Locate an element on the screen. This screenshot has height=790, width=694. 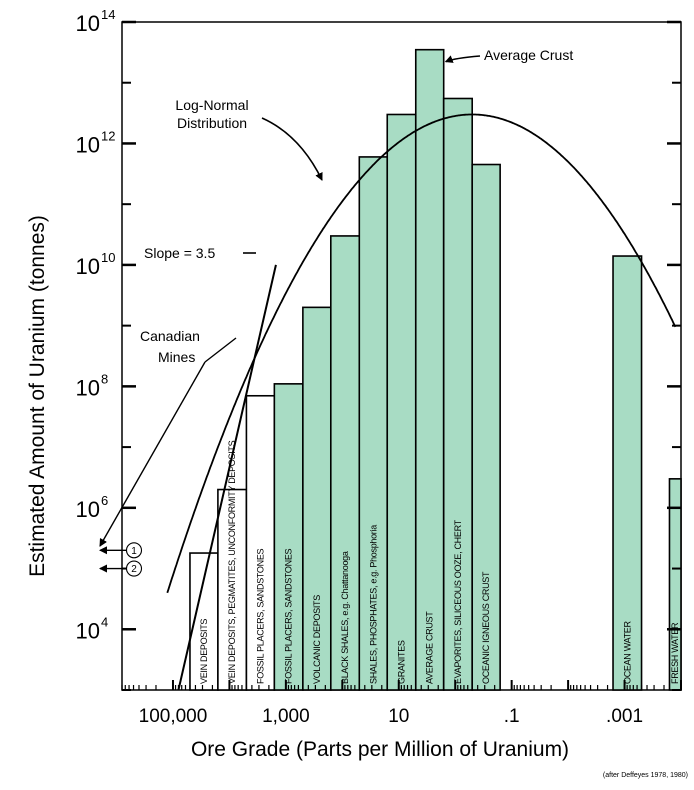
bar-label-1: VEIN DEPOSITS is located at coordinates (204, 651).